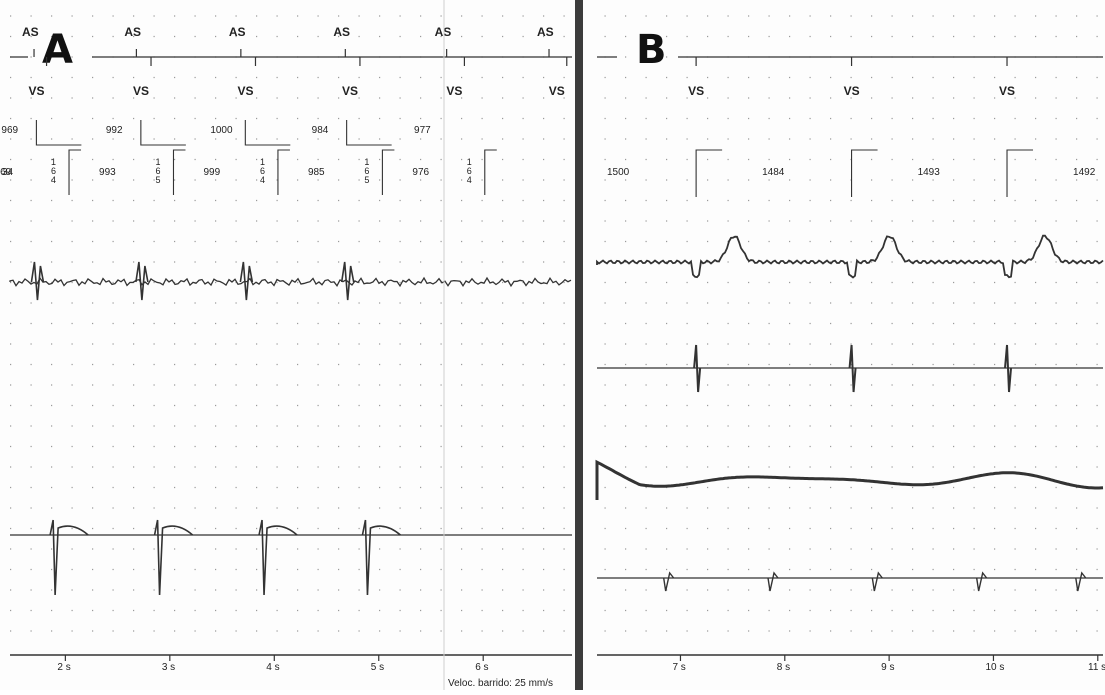  I want to click on panel-divider, so click(579, 345).